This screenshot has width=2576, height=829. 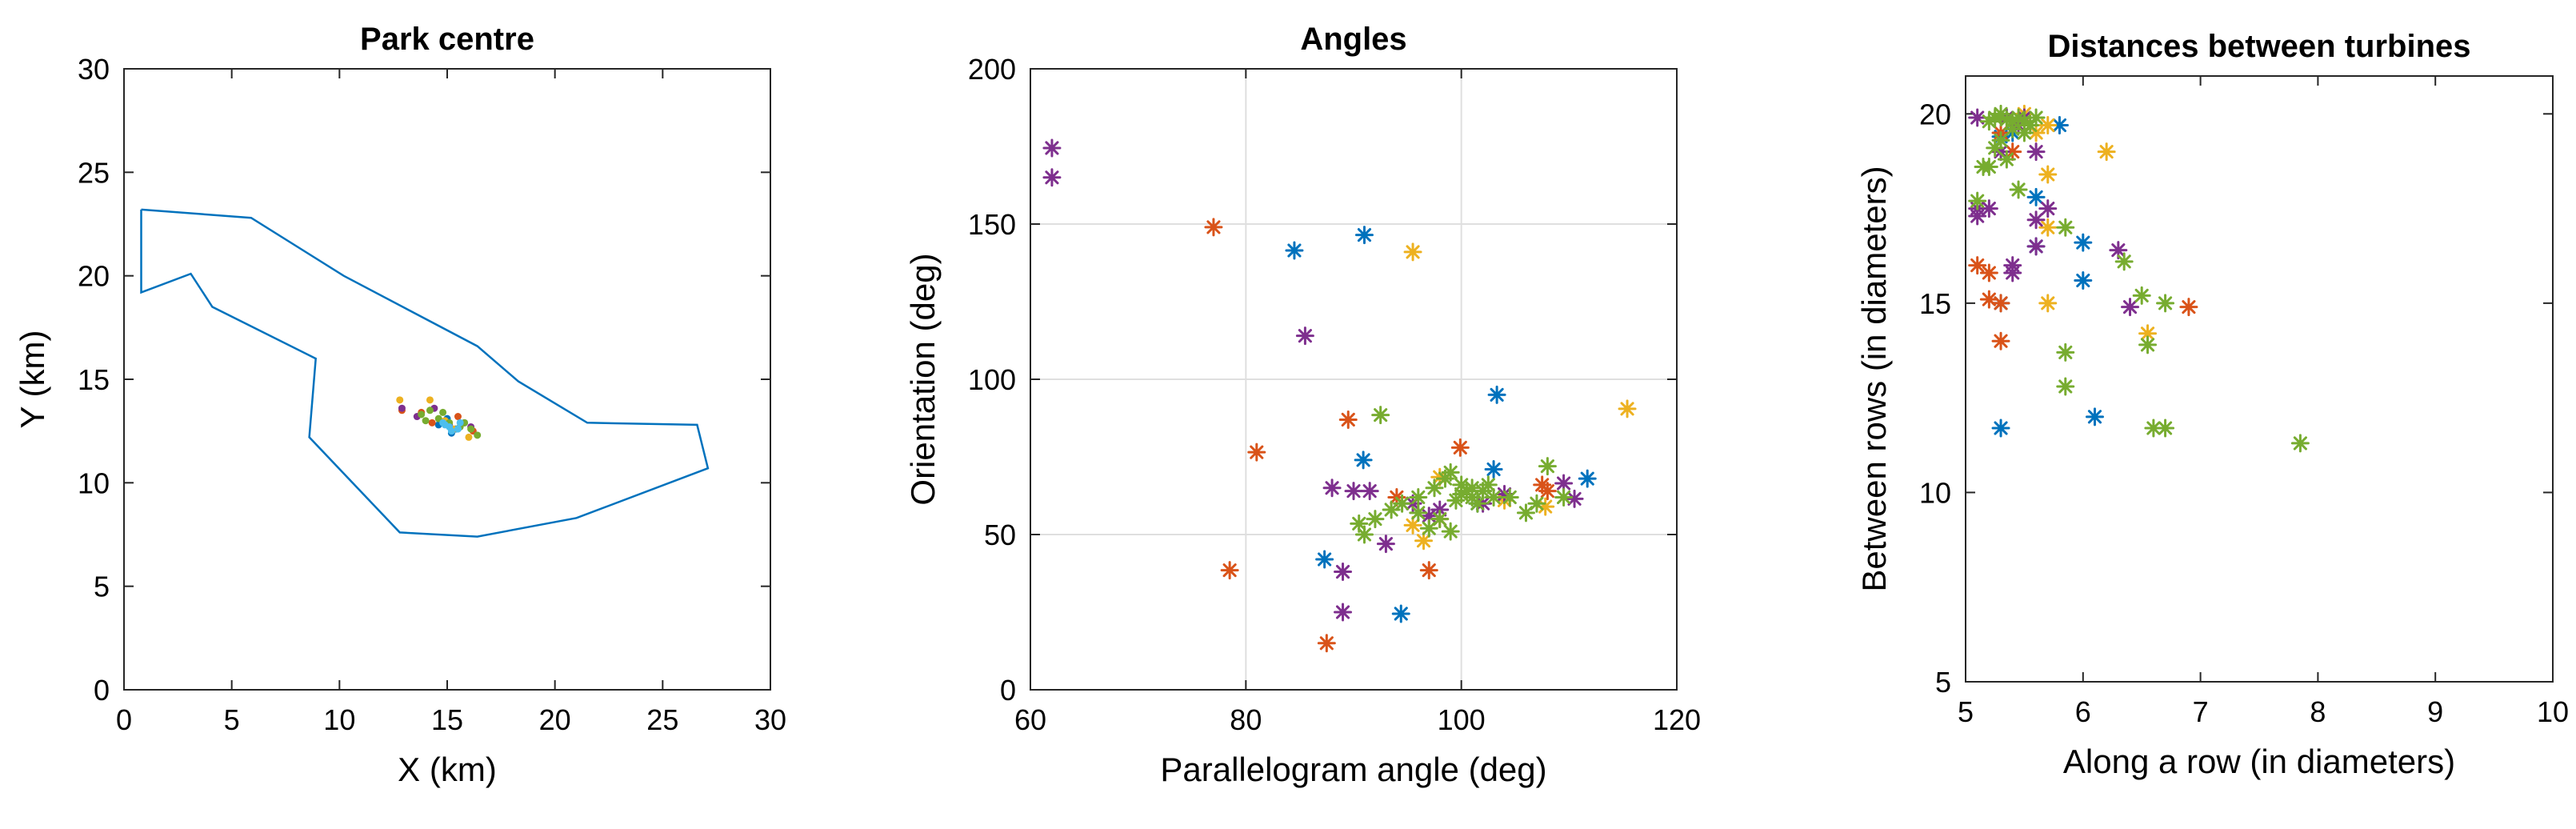 What do you see at coordinates (447, 769) in the screenshot?
I see `x-axis-label: X (km)` at bounding box center [447, 769].